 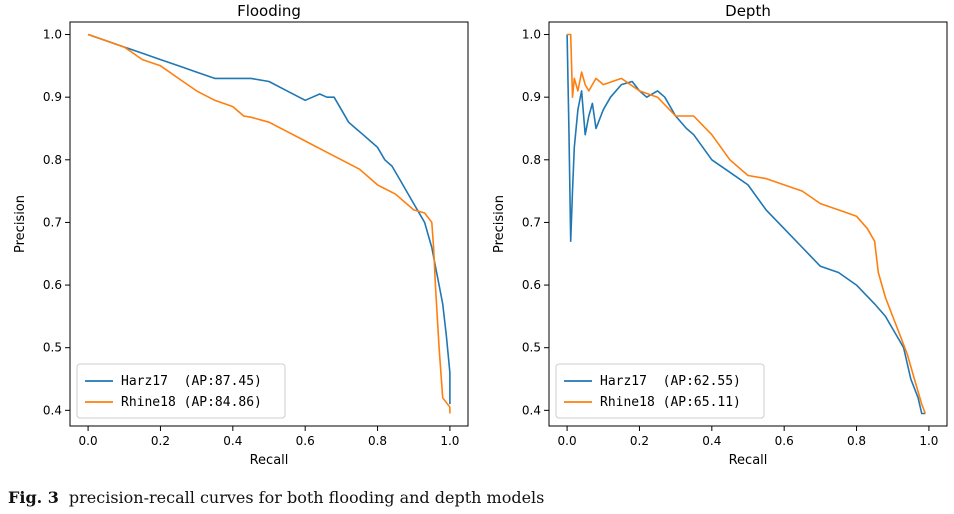 What do you see at coordinates (191, 381) in the screenshot?
I see `legend-label-1: Harz17 (AP:87.45)` at bounding box center [191, 381].